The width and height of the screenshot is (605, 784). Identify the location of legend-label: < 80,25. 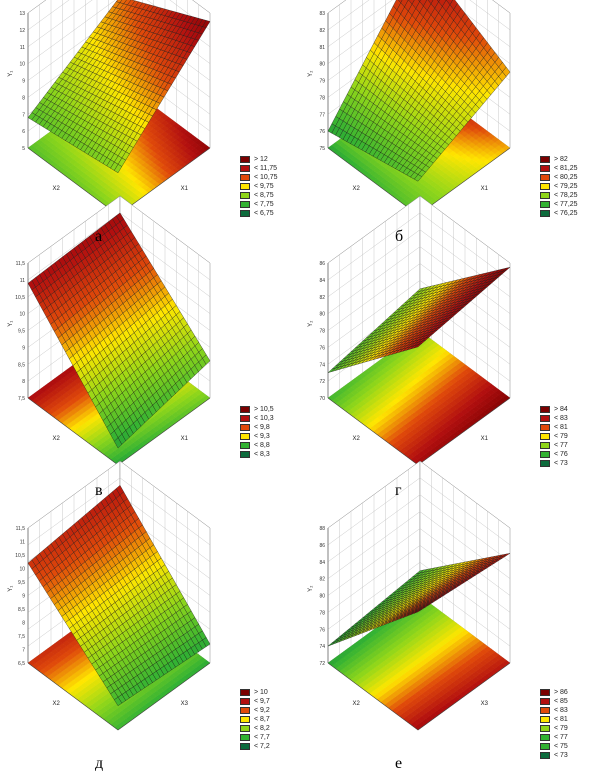
(566, 177).